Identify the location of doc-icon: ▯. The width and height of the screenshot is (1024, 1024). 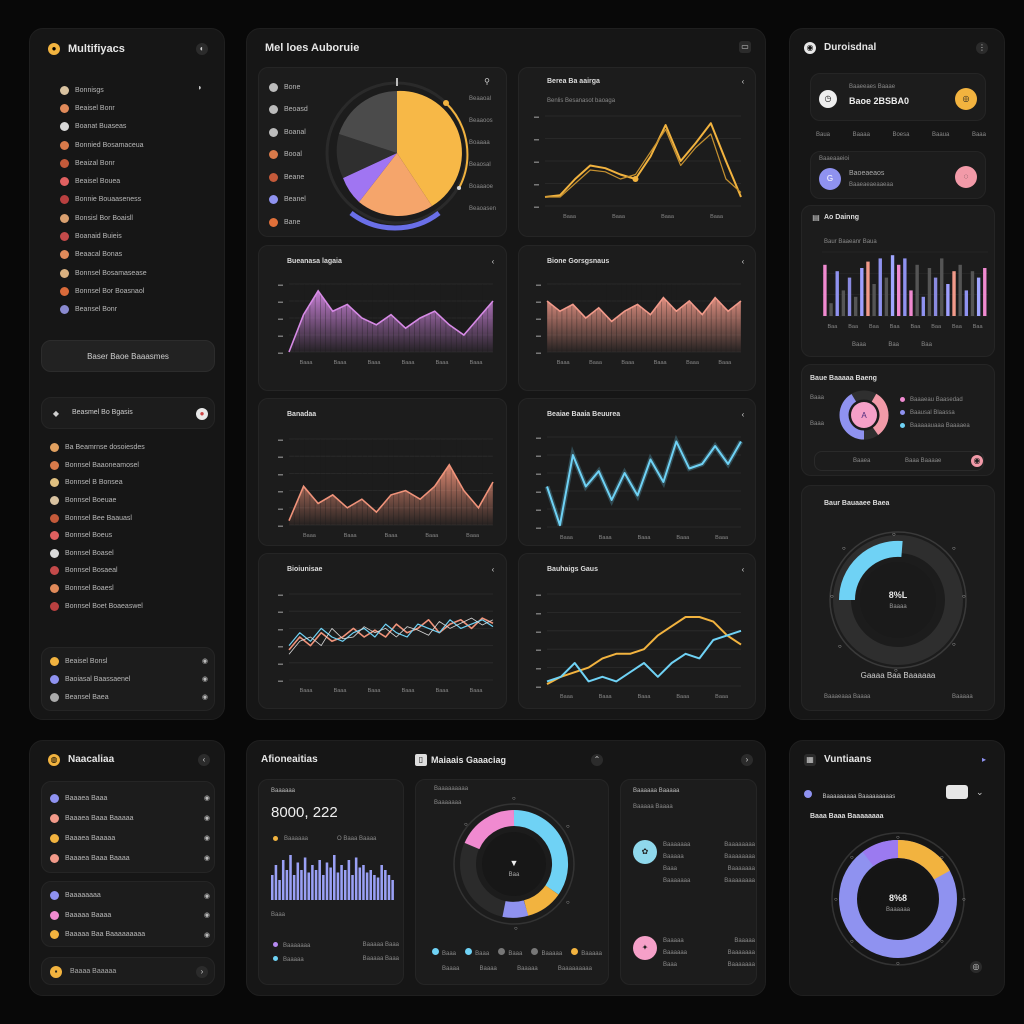
(421, 760).